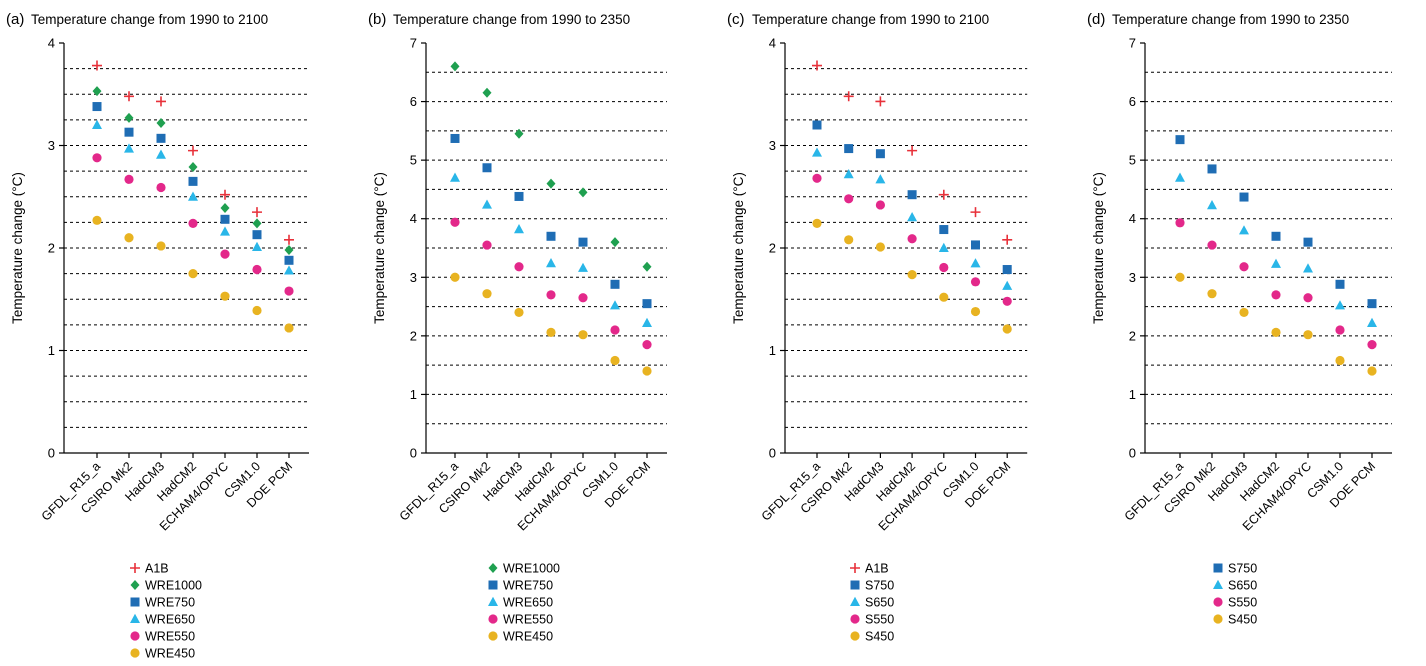 The width and height of the screenshot is (1426, 666). Describe the element at coordinates (531, 569) in the screenshot. I see `legend-label: WRE1000` at that location.